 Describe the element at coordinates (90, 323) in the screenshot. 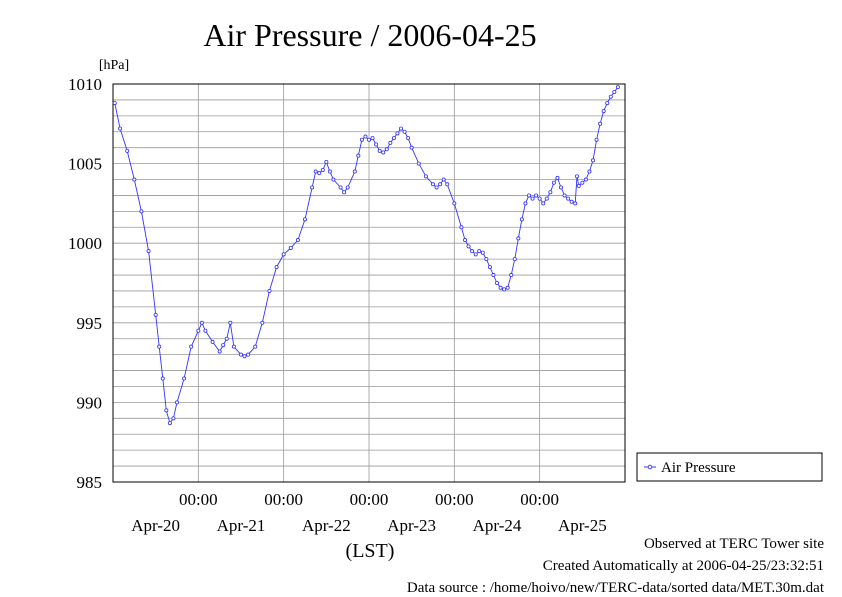

I see `y-tick-label: 995` at that location.